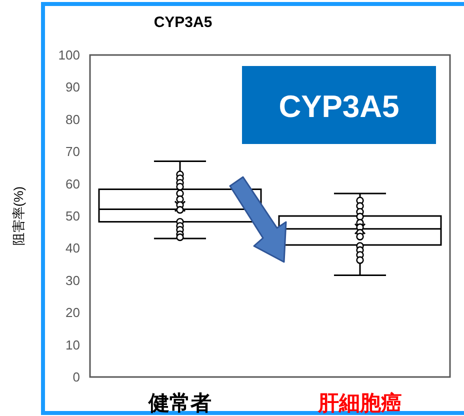 This screenshot has height=416, width=464. I want to click on y-tick-label: 30, so click(73, 280).